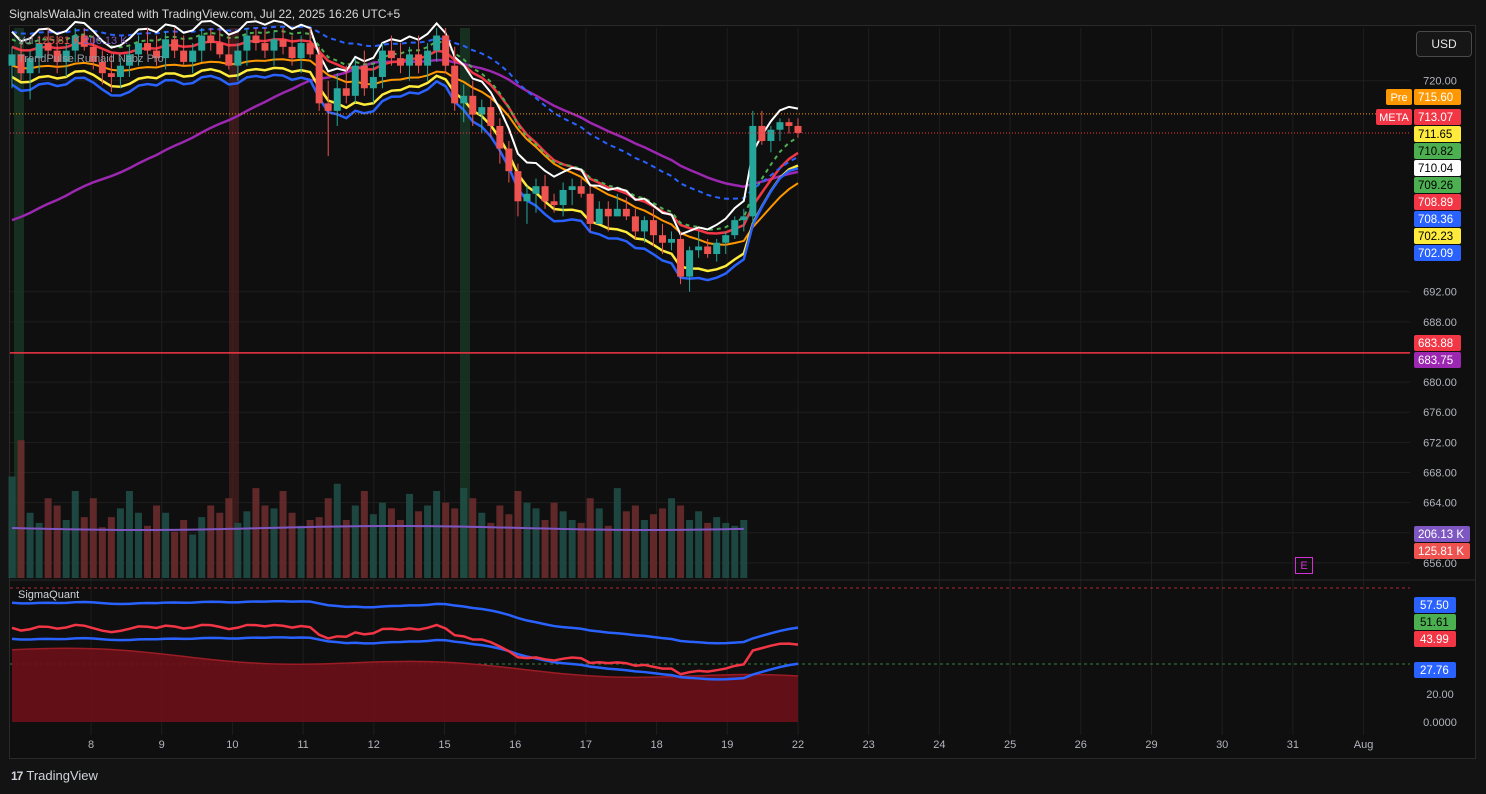  I want to click on price-tick-label: 720.00, so click(1440, 82).